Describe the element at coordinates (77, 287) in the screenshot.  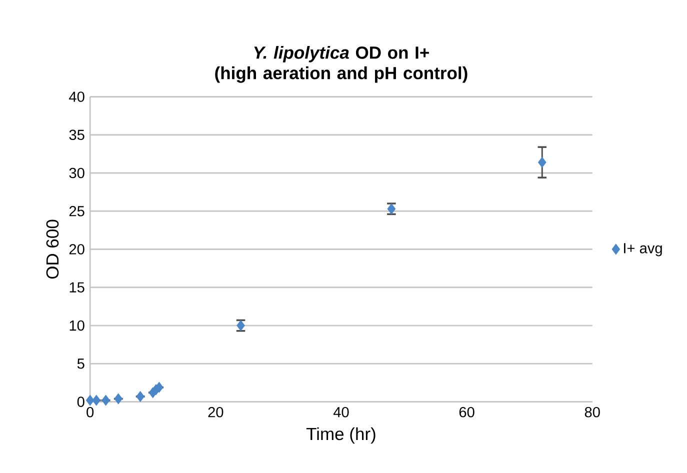
I see `y-tick-label: 15` at that location.